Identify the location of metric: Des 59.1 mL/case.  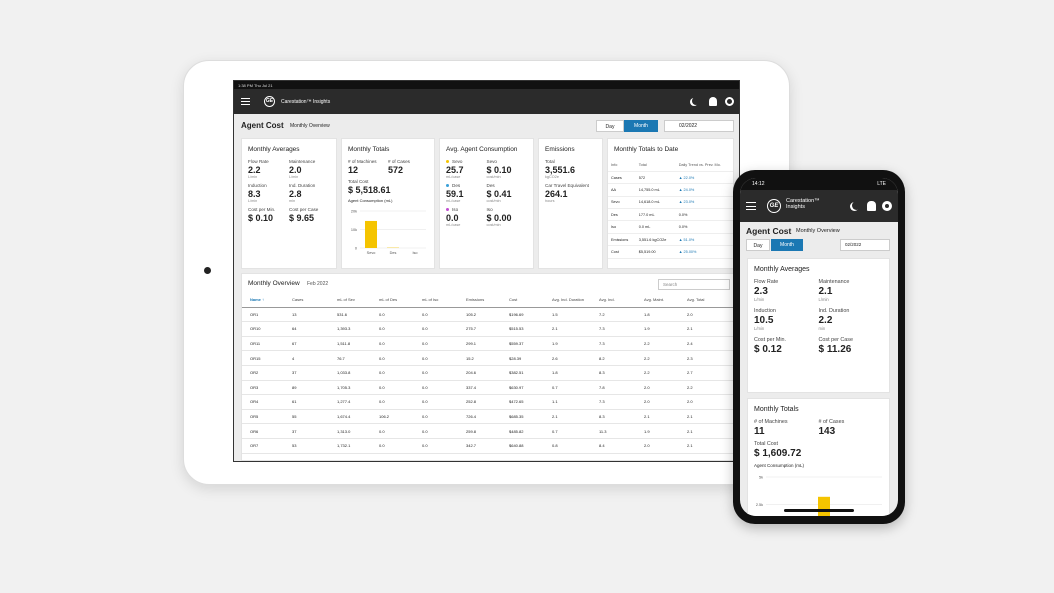
(466, 193).